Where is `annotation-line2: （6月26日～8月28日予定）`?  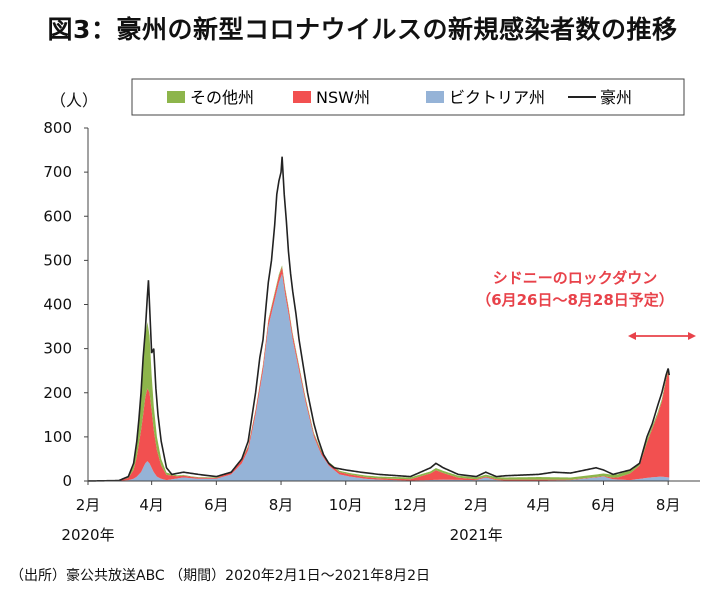
annotation-line2: （6月26日～8月28日予定） is located at coordinates (575, 300).